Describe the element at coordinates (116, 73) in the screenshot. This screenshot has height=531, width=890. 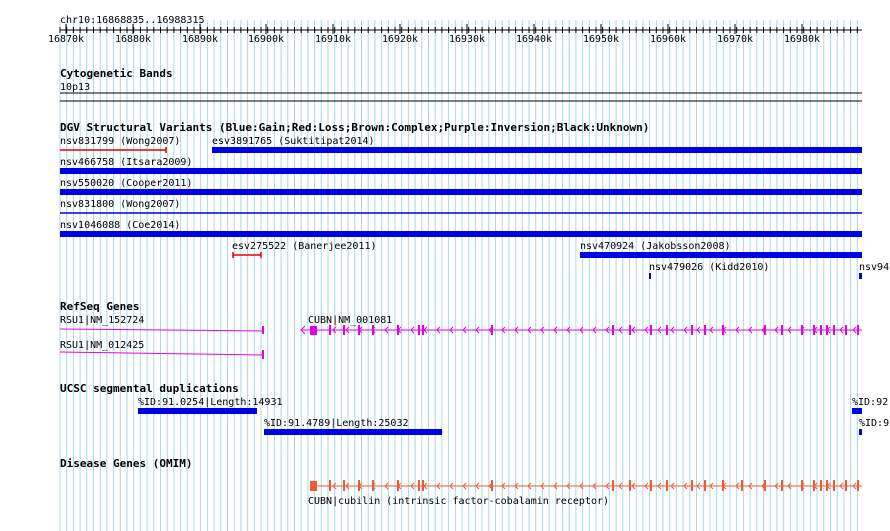
I see `cytoband-track-title: Cytogenetic Bands` at that location.